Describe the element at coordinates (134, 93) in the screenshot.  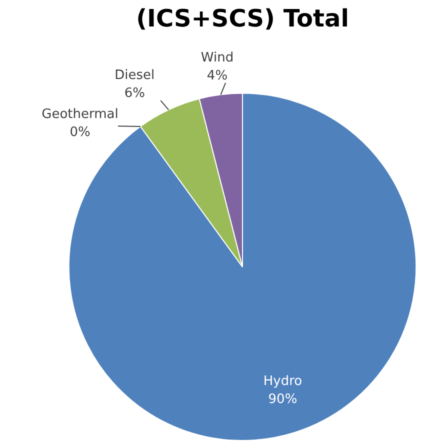
I see `data-label: 6%` at that location.